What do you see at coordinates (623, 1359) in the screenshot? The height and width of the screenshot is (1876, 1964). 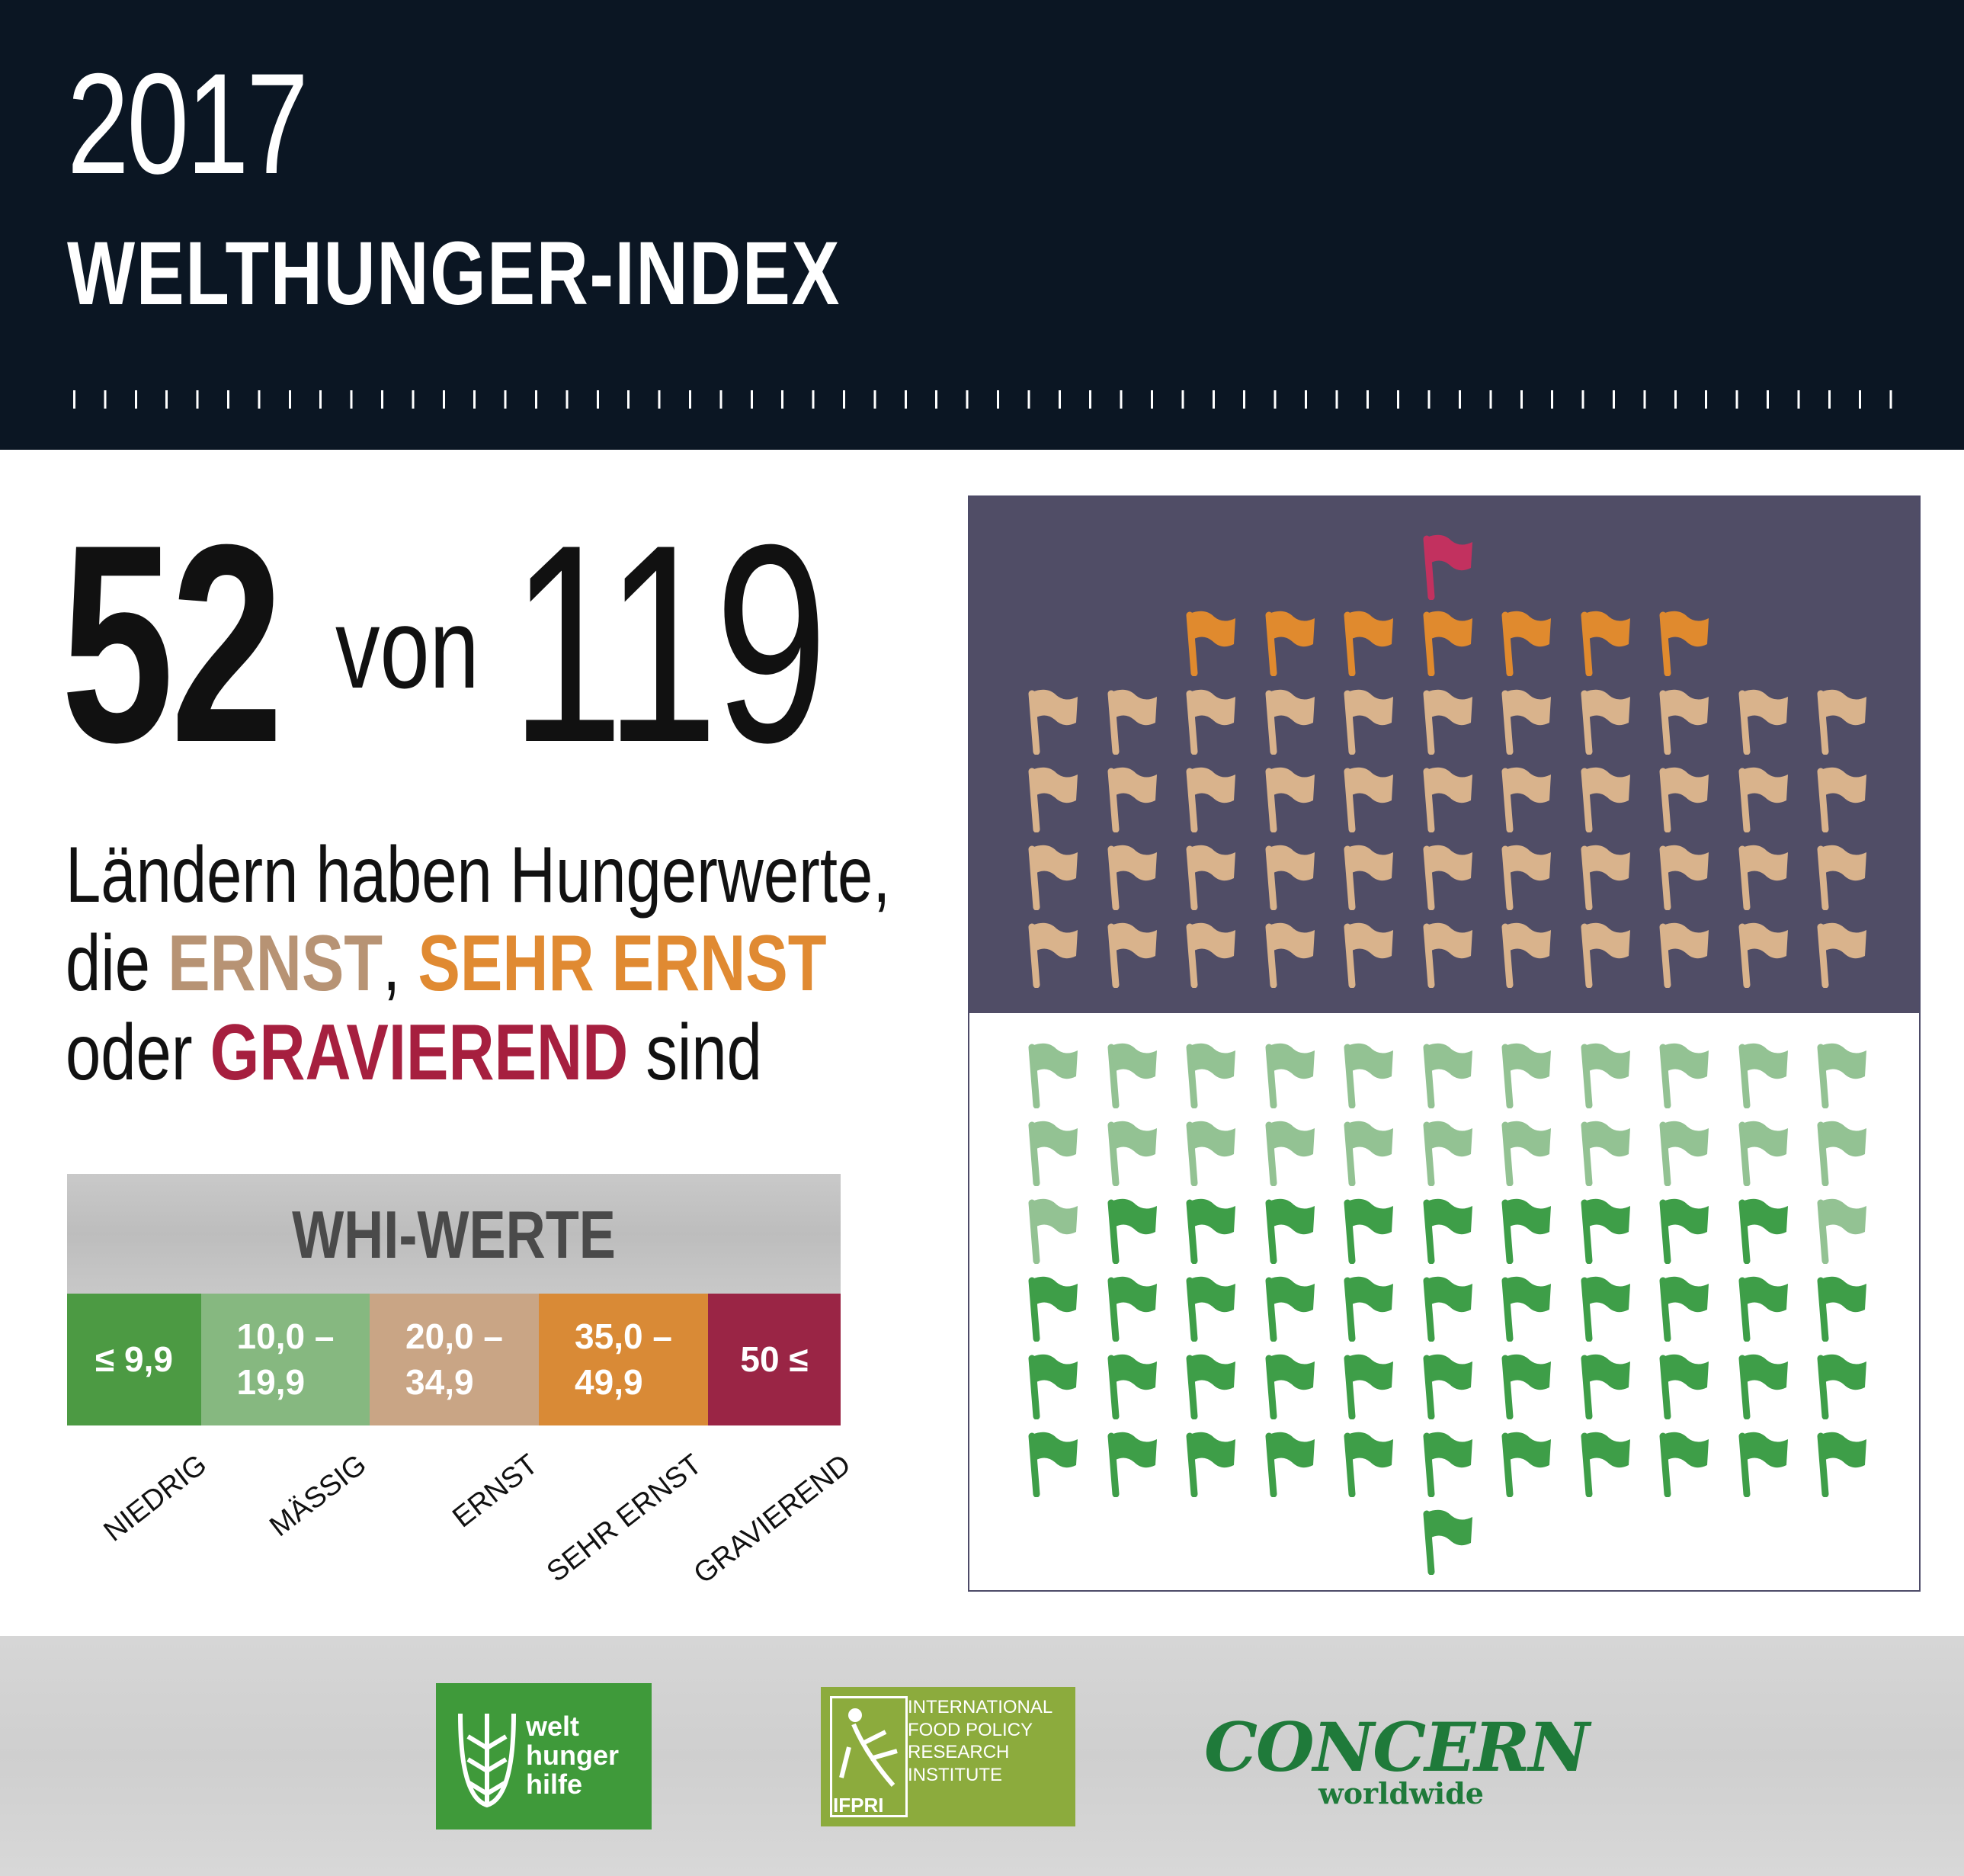 I see `legend-segment-sehr-ernst: 35,0 – 49,9` at bounding box center [623, 1359].